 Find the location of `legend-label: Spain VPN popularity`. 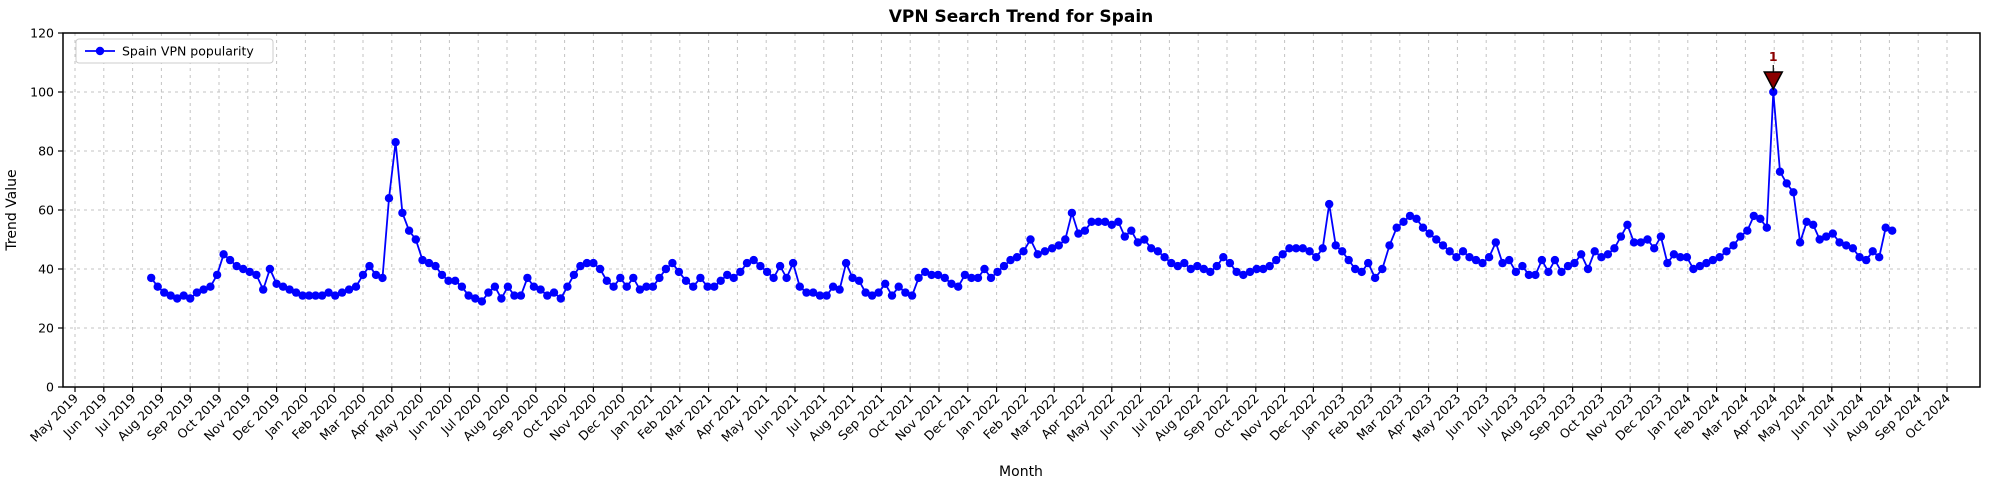

legend-label: Spain VPN popularity is located at coordinates (188, 51).